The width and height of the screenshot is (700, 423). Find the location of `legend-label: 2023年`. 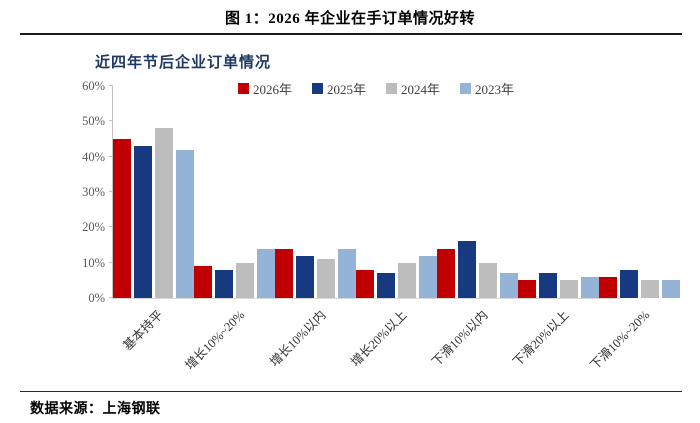

legend-label: 2023年 is located at coordinates (495, 89).